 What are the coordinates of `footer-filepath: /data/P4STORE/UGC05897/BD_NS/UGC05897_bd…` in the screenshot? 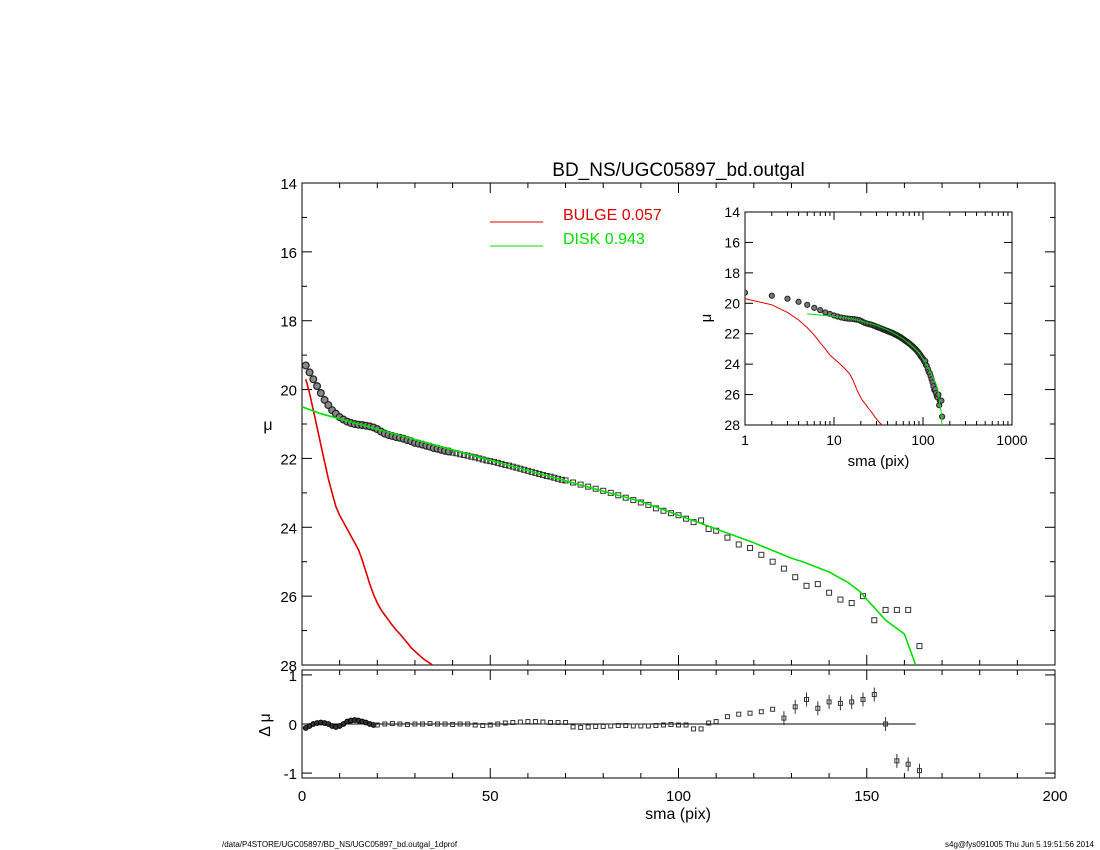 It's located at (340, 844).